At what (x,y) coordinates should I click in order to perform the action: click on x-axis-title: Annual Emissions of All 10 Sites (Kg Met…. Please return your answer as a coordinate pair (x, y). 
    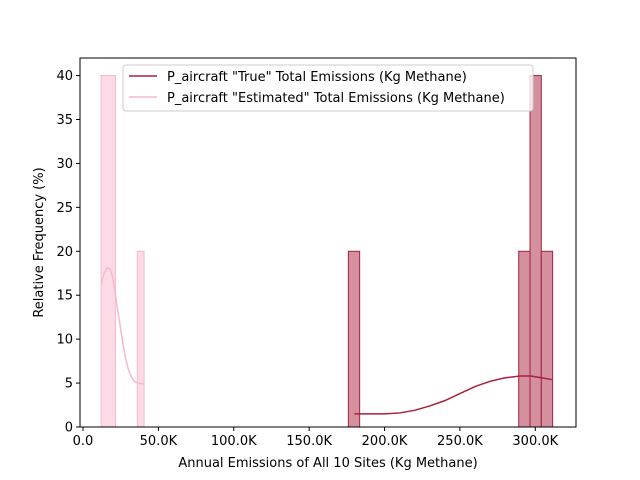
    Looking at the image, I should click on (327, 463).